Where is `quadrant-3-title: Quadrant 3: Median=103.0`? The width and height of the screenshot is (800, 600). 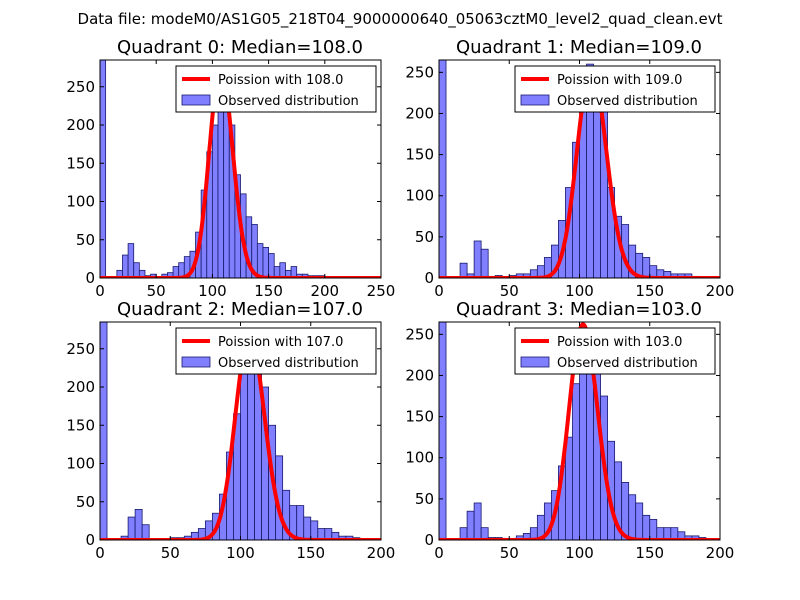
quadrant-3-title: Quadrant 3: Median=103.0 is located at coordinates (579, 309).